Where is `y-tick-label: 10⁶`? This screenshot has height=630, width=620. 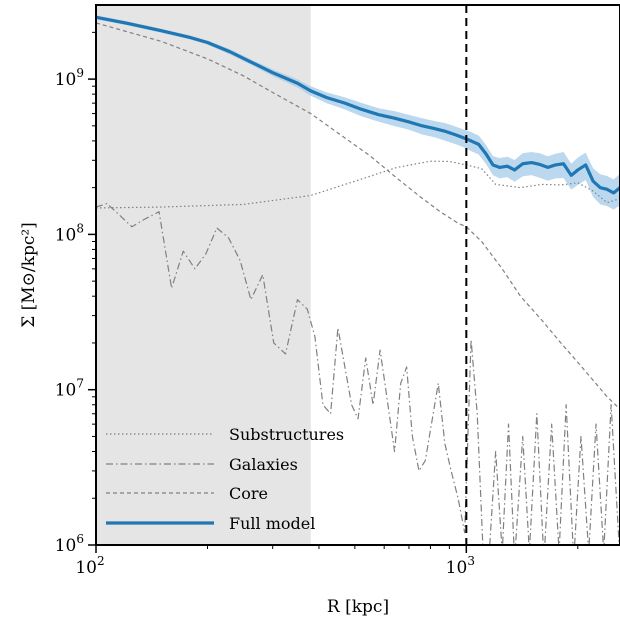
y-tick-label: 10⁶ is located at coordinates (69, 544).